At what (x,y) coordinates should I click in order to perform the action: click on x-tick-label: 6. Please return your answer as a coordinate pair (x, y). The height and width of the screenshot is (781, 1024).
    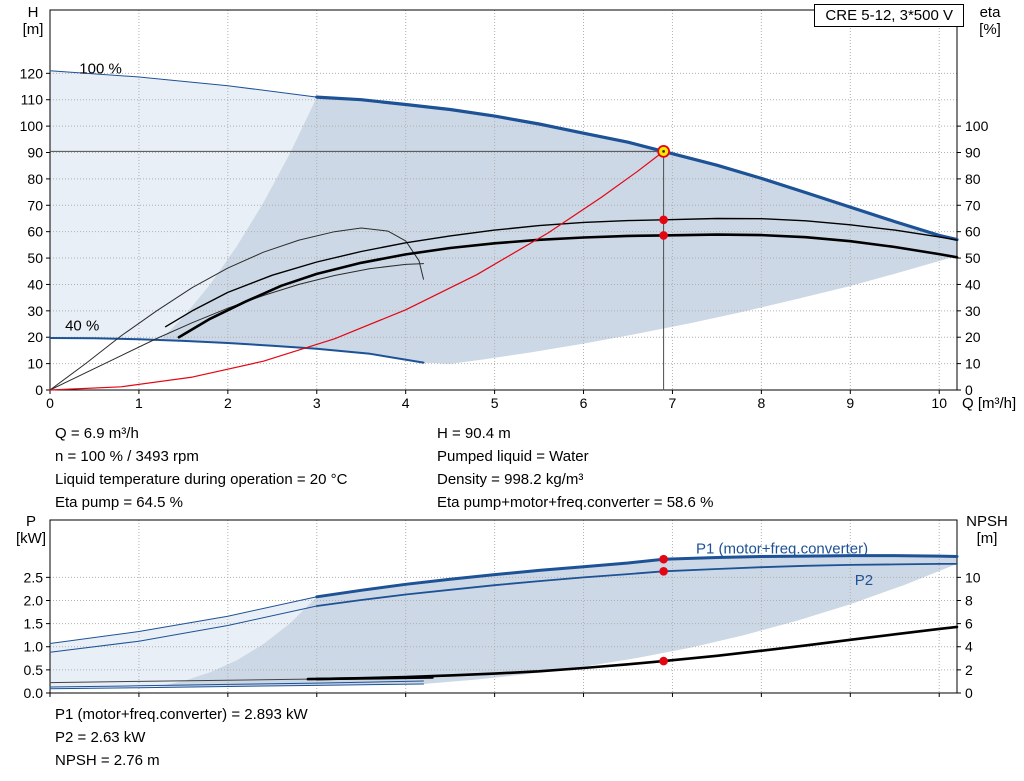
    Looking at the image, I should click on (584, 403).